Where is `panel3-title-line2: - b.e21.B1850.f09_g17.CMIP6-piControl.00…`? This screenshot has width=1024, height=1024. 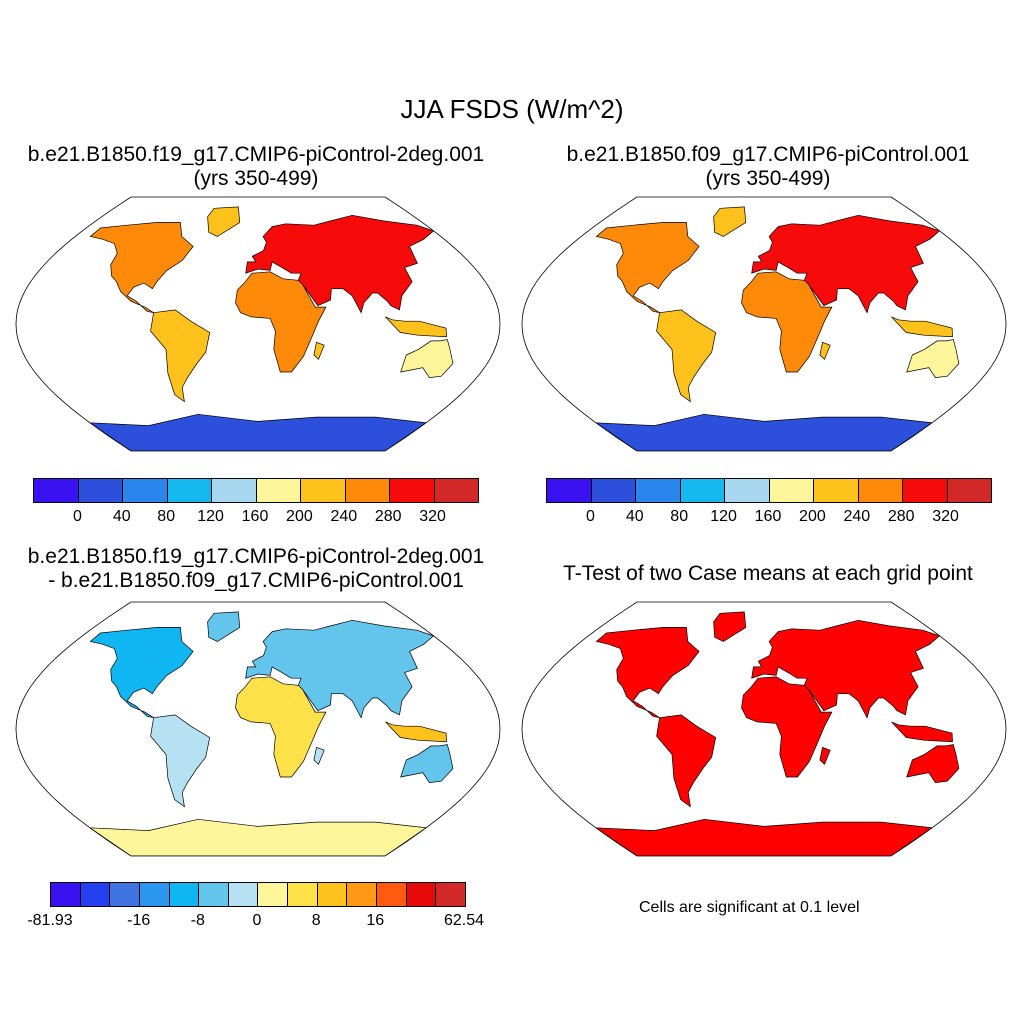 panel3-title-line2: - b.e21.B1850.f09_g17.CMIP6-piControl.00… is located at coordinates (256, 580).